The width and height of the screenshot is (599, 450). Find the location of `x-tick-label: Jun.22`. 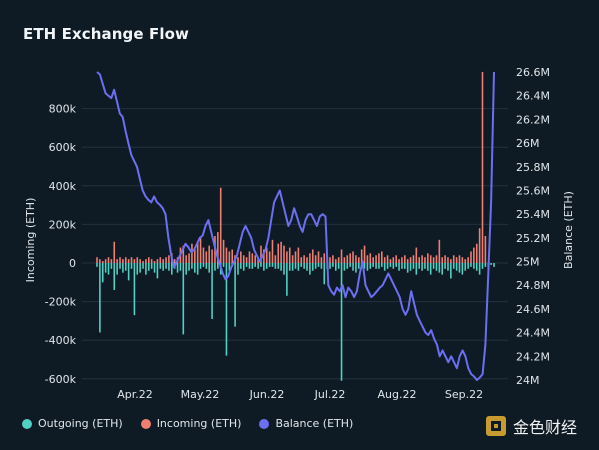

x-tick-label: Jun.22 is located at coordinates (267, 394).